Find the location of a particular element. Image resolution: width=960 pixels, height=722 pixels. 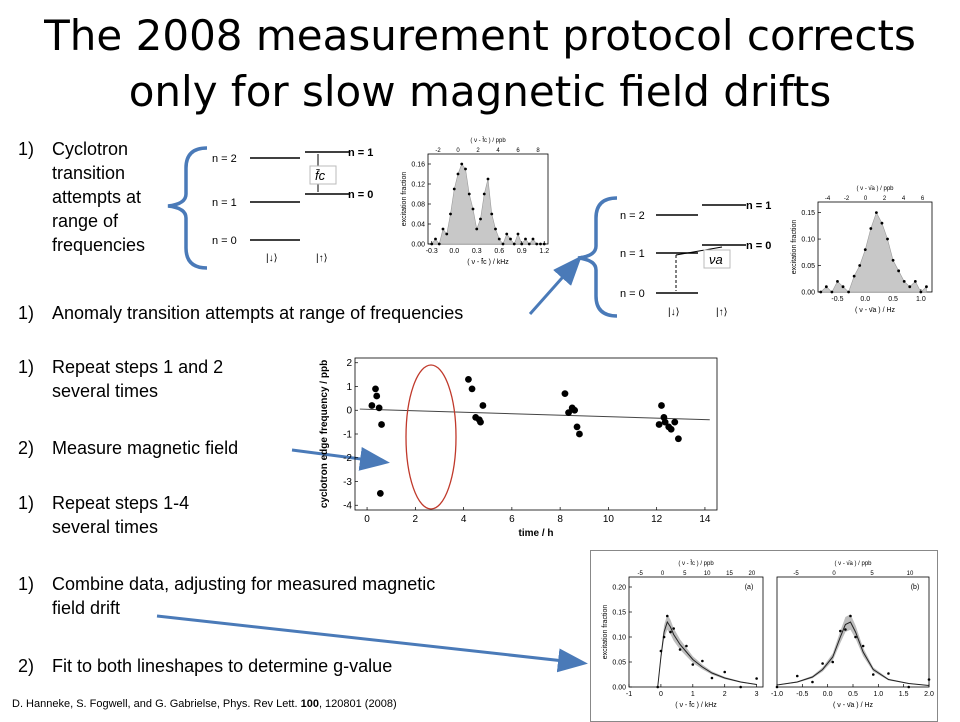

y-tick-label: 0.12 is located at coordinates (418, 184).